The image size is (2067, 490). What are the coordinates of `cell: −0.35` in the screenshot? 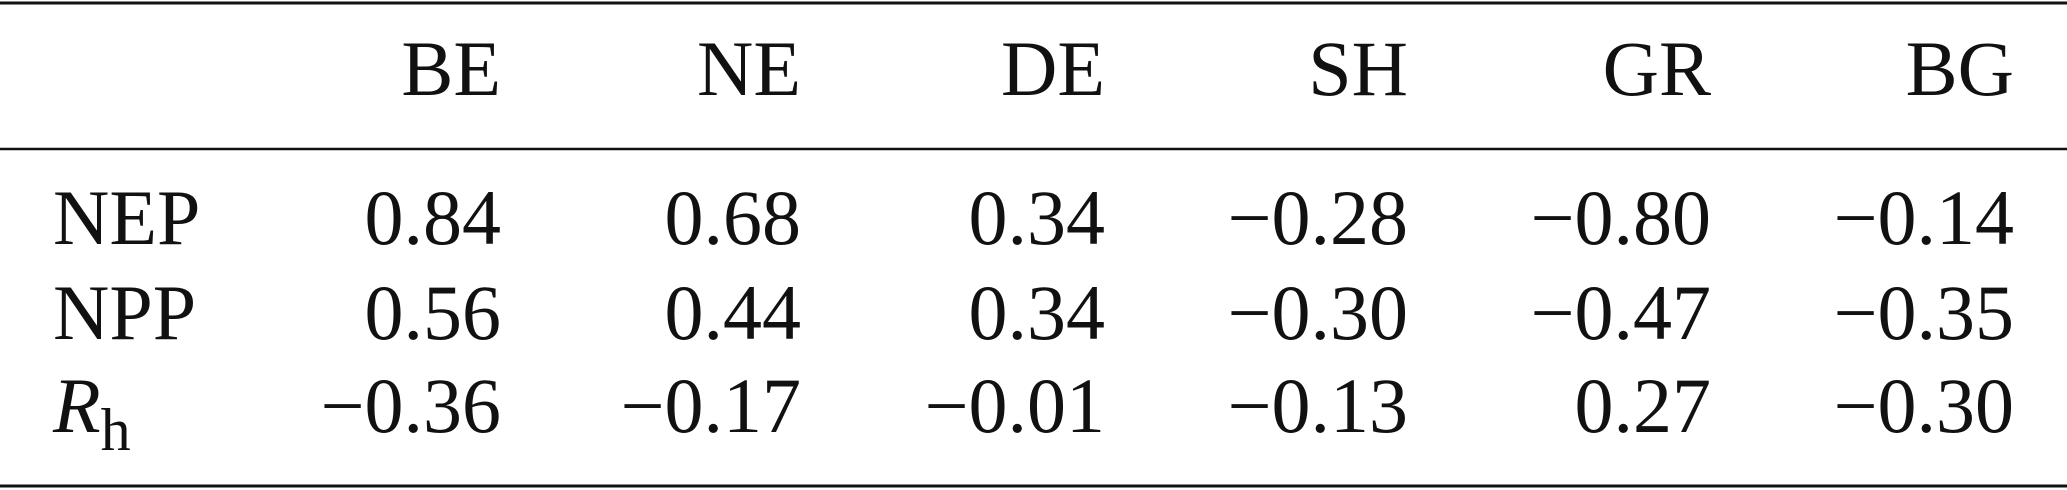 It's located at (1924, 312).